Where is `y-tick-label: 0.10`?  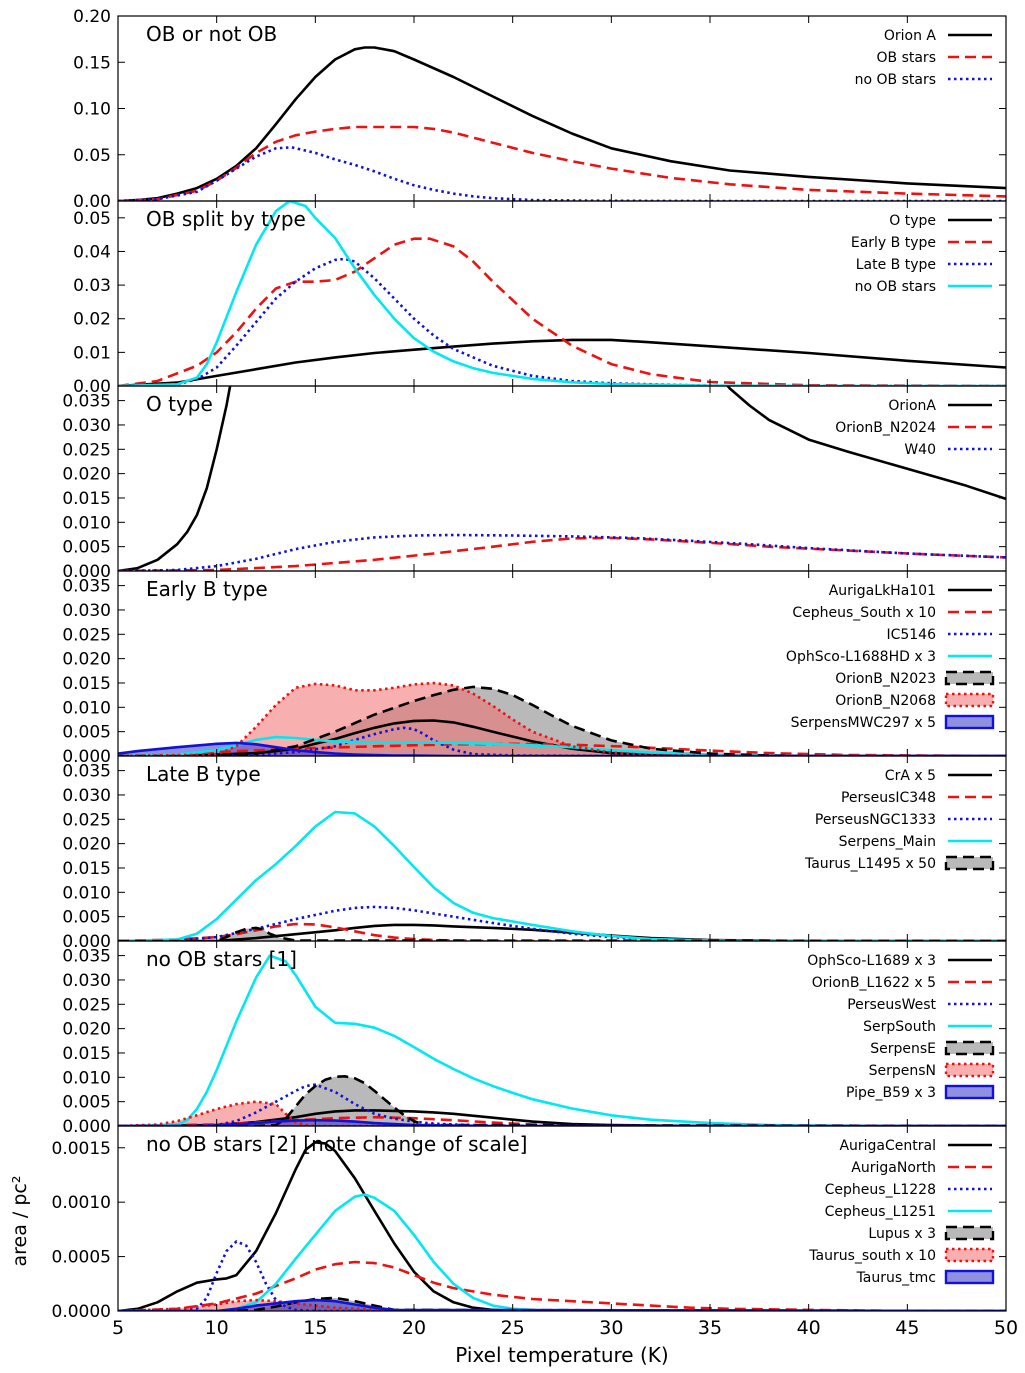
y-tick-label: 0.10 is located at coordinates (92, 110).